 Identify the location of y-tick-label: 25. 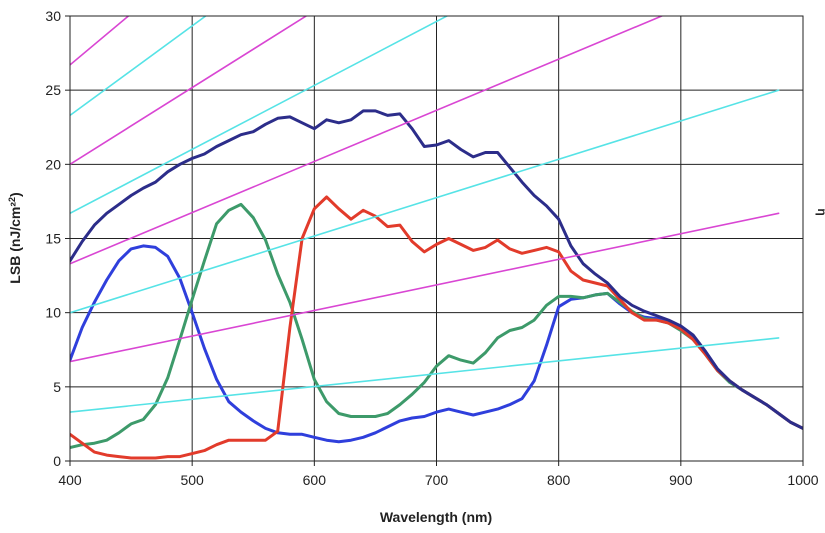
(53, 90).